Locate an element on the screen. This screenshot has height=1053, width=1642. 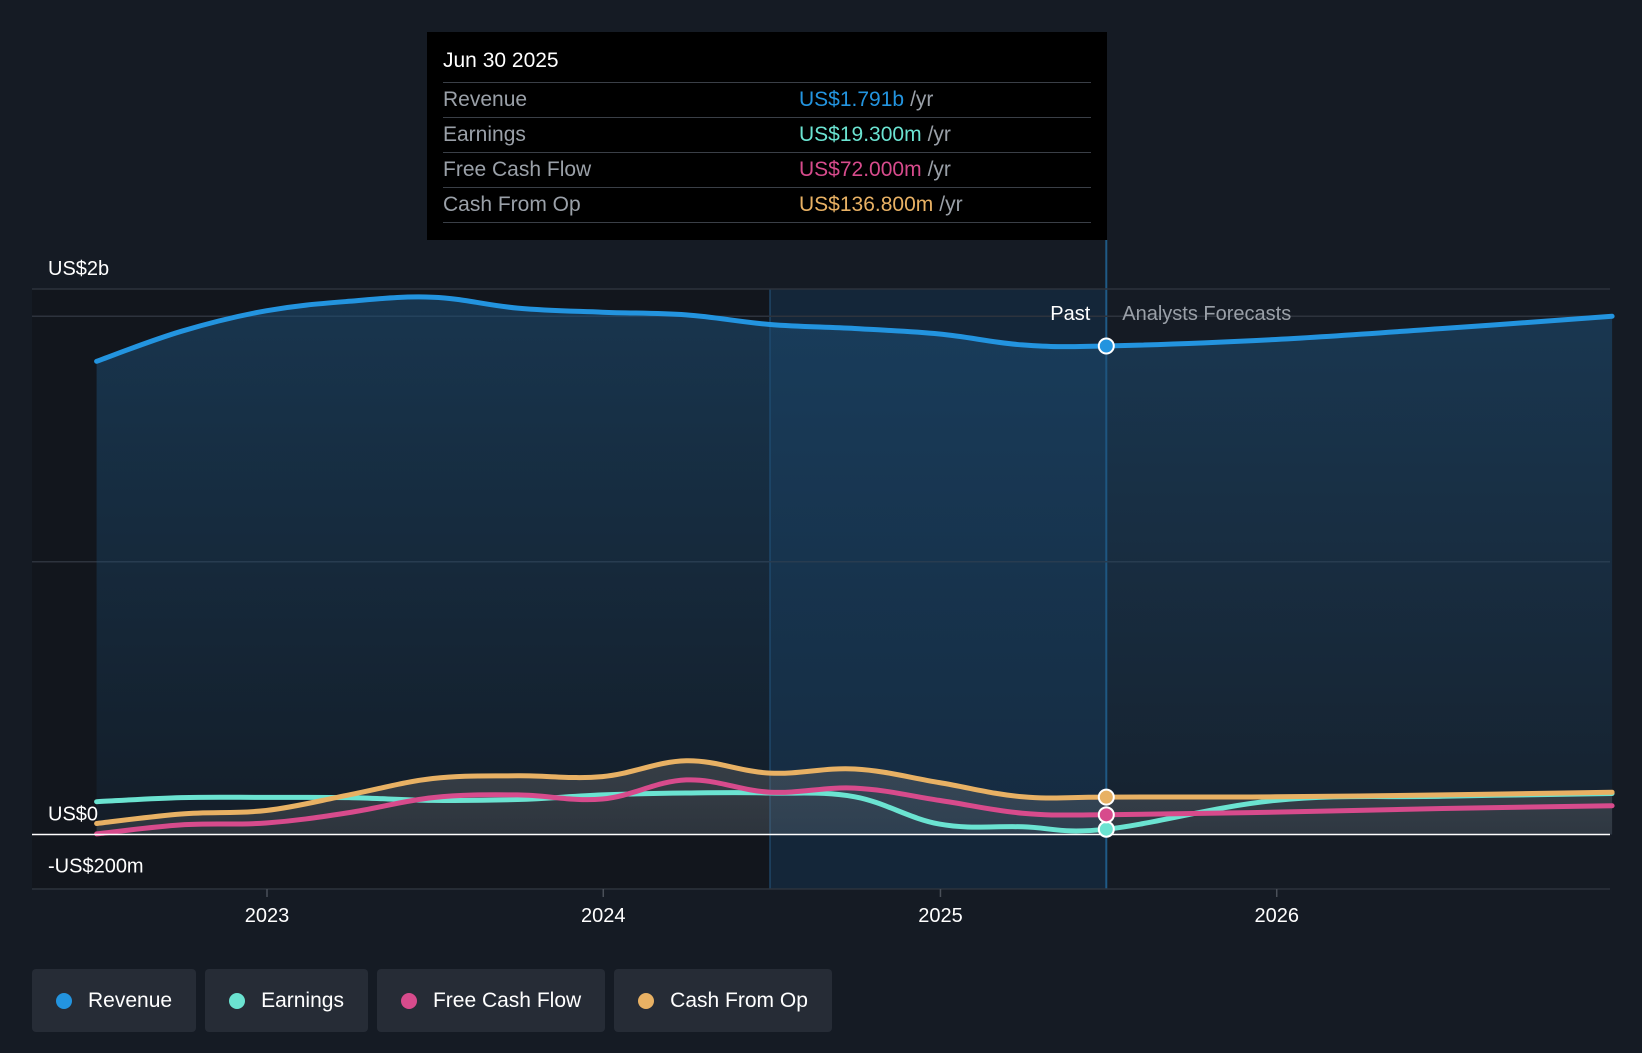
legend-label: Revenue is located at coordinates (130, 1000).